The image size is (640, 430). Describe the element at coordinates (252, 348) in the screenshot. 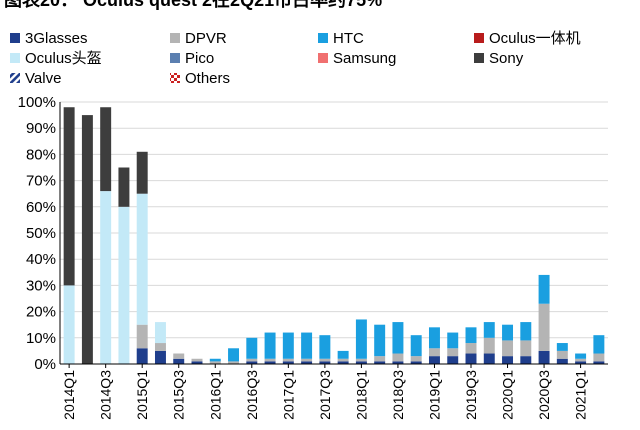

I see `bar-segment-htc-2-2016q3` at that location.